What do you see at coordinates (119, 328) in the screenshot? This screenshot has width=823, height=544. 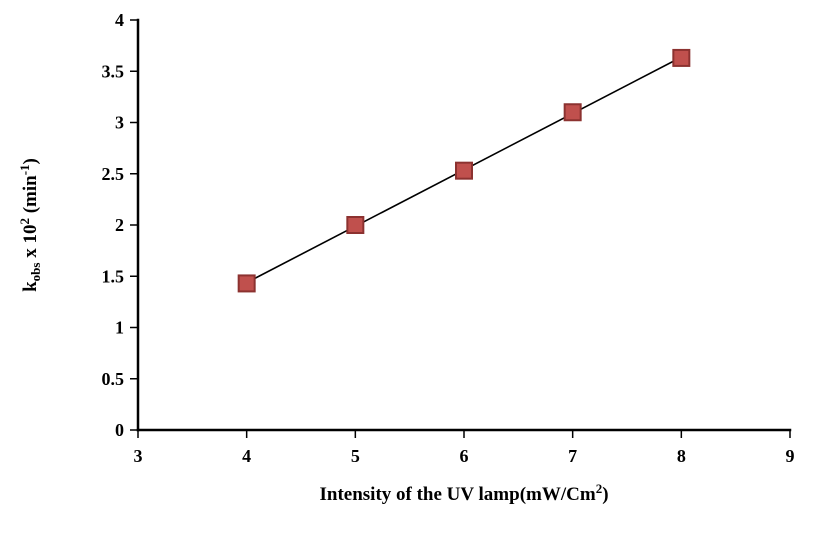 I see `y-tick-label: 1` at bounding box center [119, 328].